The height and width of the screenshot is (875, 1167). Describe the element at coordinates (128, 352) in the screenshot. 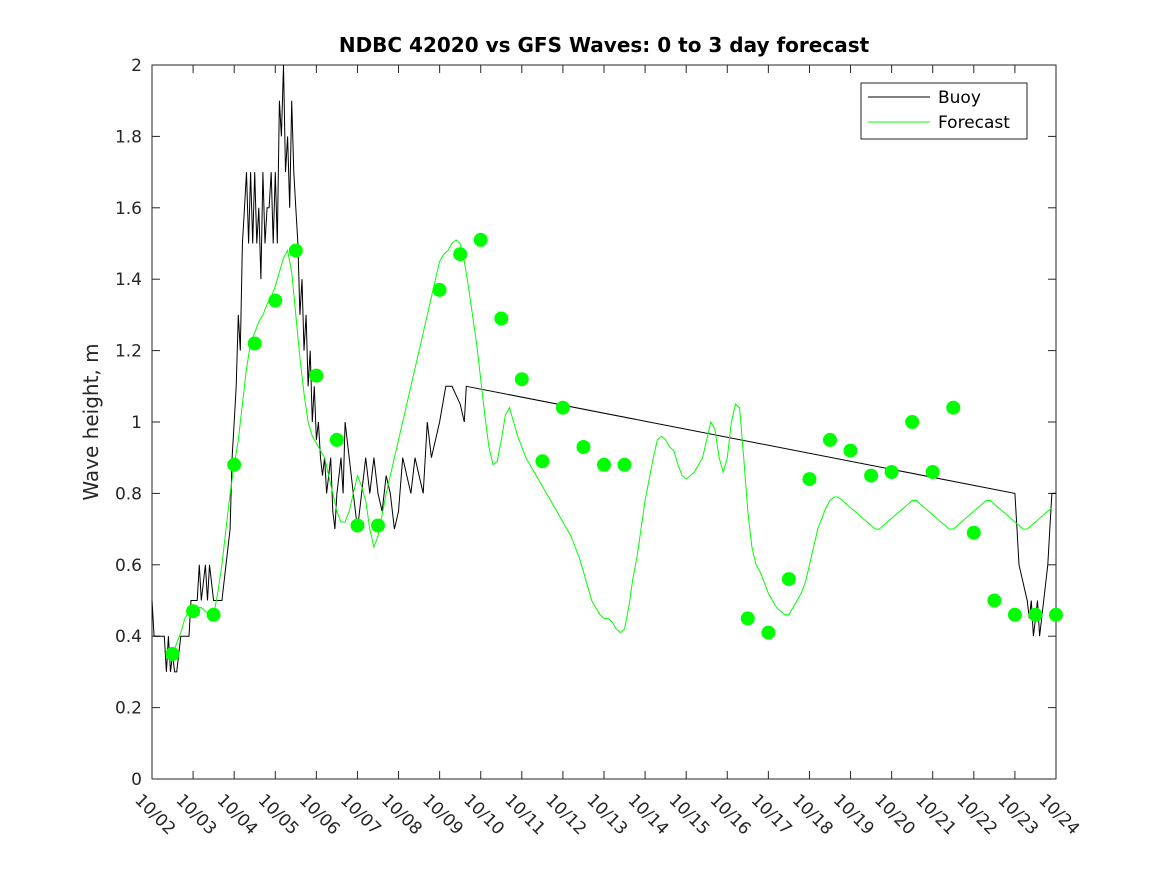

I see `y-tick-label: 1.2` at that location.